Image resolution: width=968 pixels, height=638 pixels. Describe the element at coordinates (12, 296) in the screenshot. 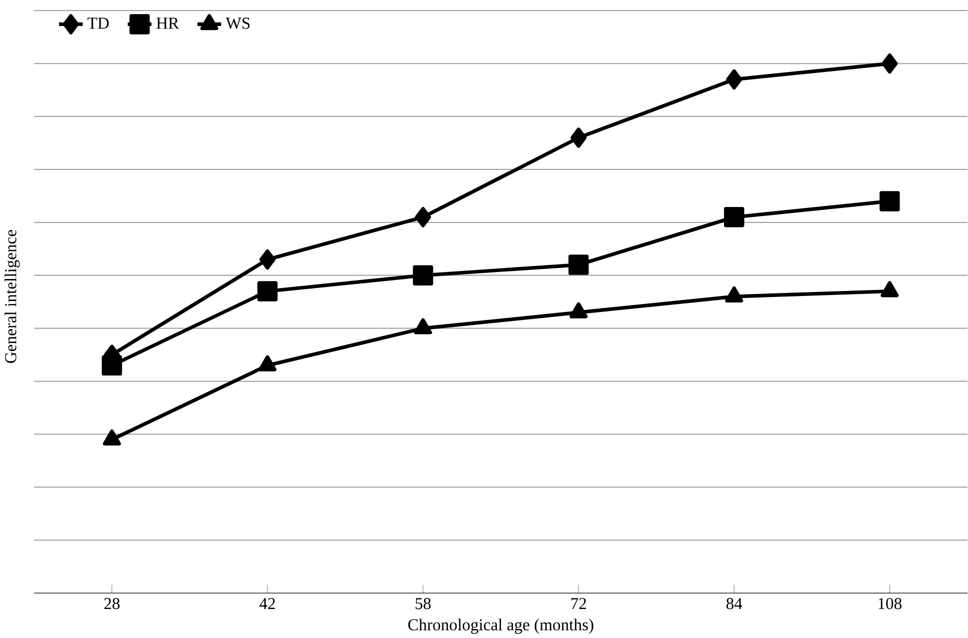

I see `y-axis-title: General intelligence` at that location.